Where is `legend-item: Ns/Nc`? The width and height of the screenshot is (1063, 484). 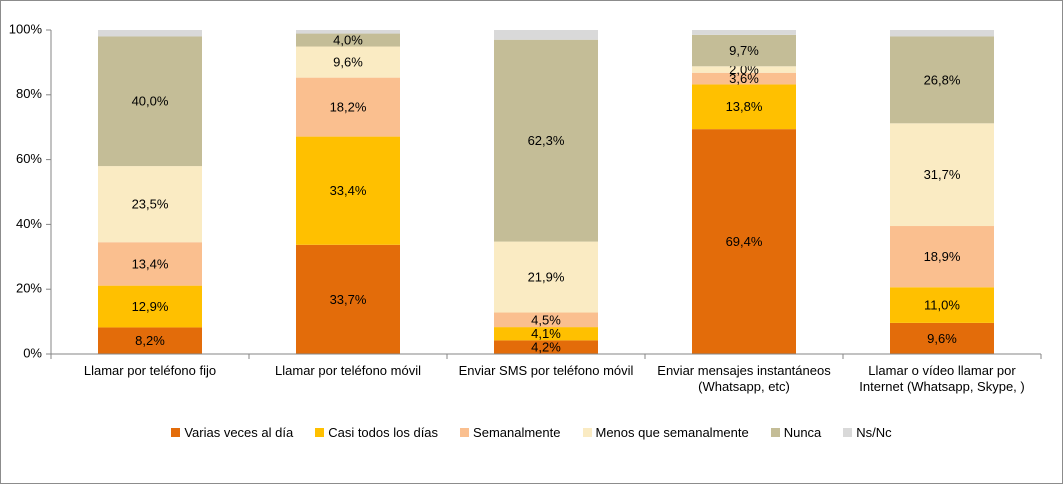 legend-item: Ns/Nc is located at coordinates (867, 432).